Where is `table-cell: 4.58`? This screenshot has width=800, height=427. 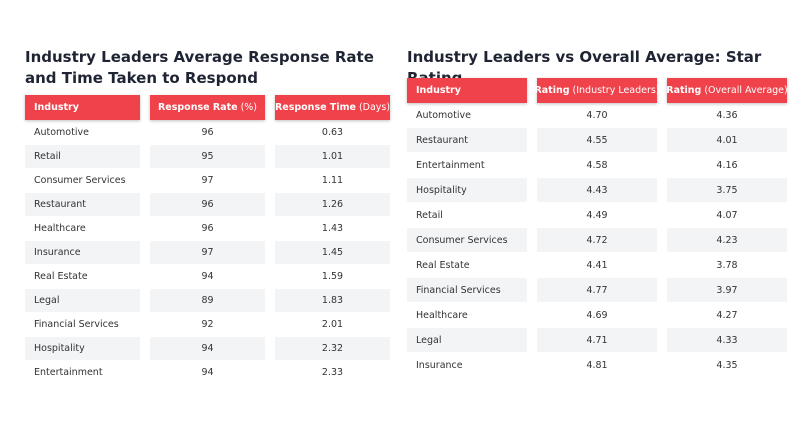
table-cell: 4.58 is located at coordinates (597, 165).